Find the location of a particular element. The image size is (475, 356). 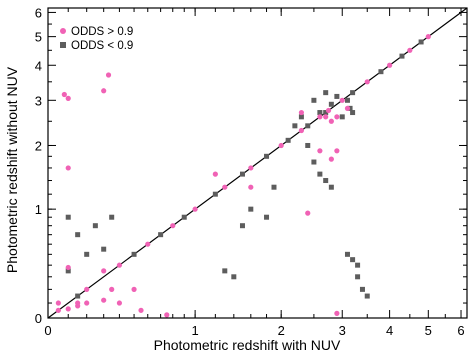

x-axis-title: Photometric redshift with NUV is located at coordinates (247, 345).